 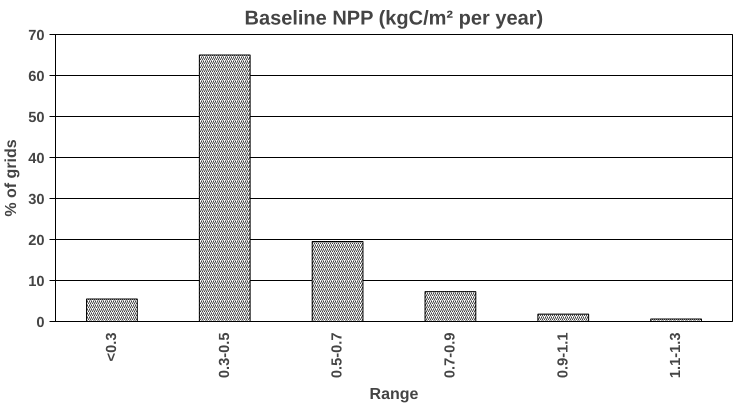 I want to click on chart-title: Baseline NPP (kgC/m² per year), so click(x=394, y=19).